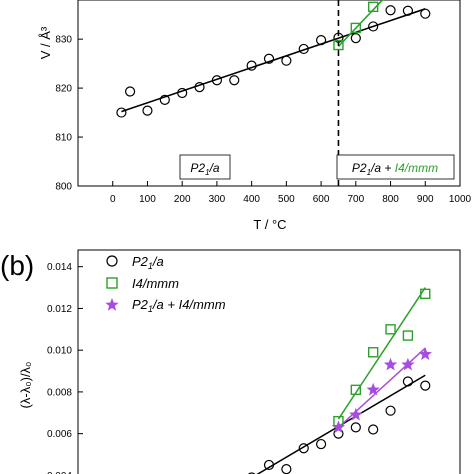 This screenshot has width=474, height=474. Describe the element at coordinates (112, 304) in the screenshot. I see `legend-marker-star` at that location.